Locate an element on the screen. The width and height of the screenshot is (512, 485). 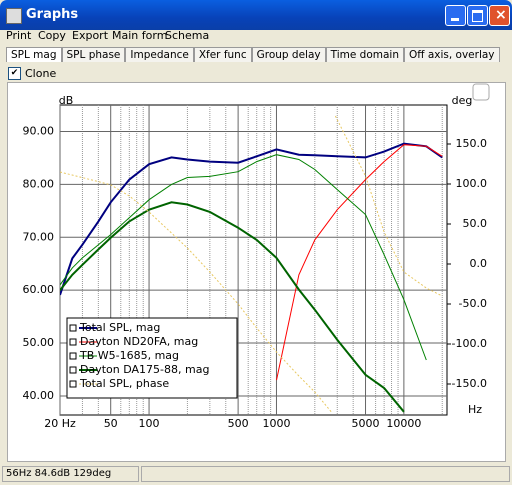
checkbox-label: Clone is located at coordinates (41, 73).